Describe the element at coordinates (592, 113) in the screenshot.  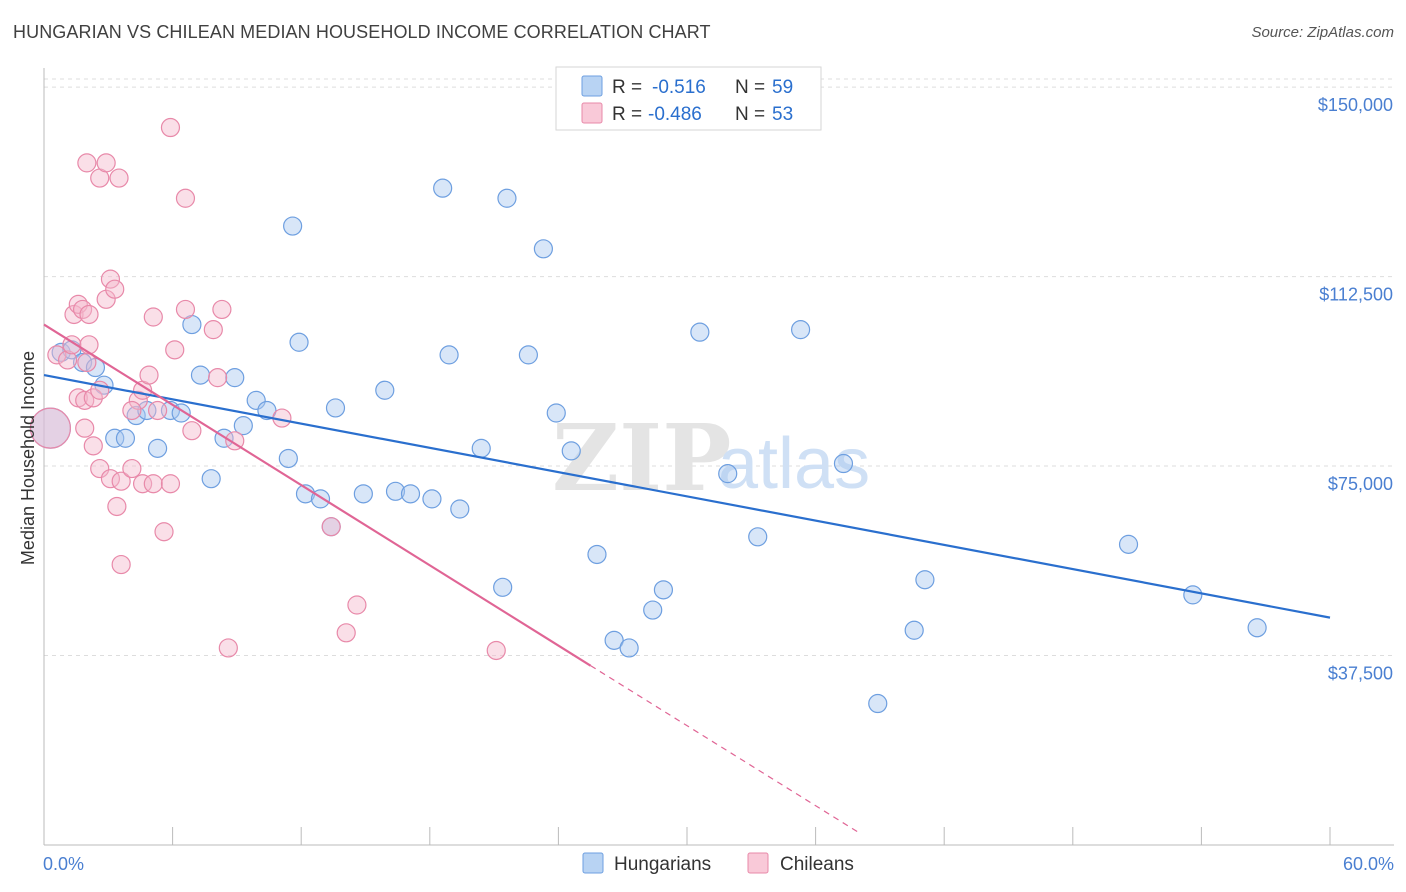
I see `legend-swatch-pink` at that location.